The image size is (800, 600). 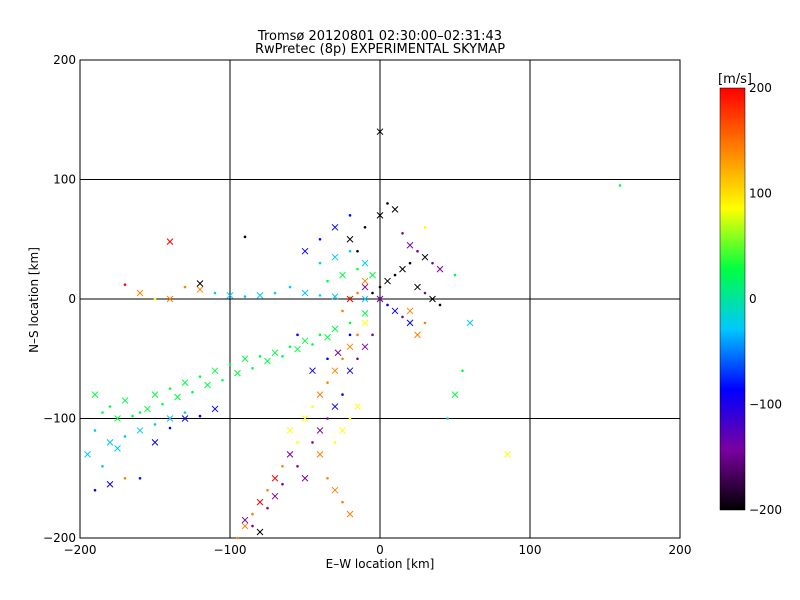 I want to click on colorbar-label: [m/s], so click(x=735, y=79).